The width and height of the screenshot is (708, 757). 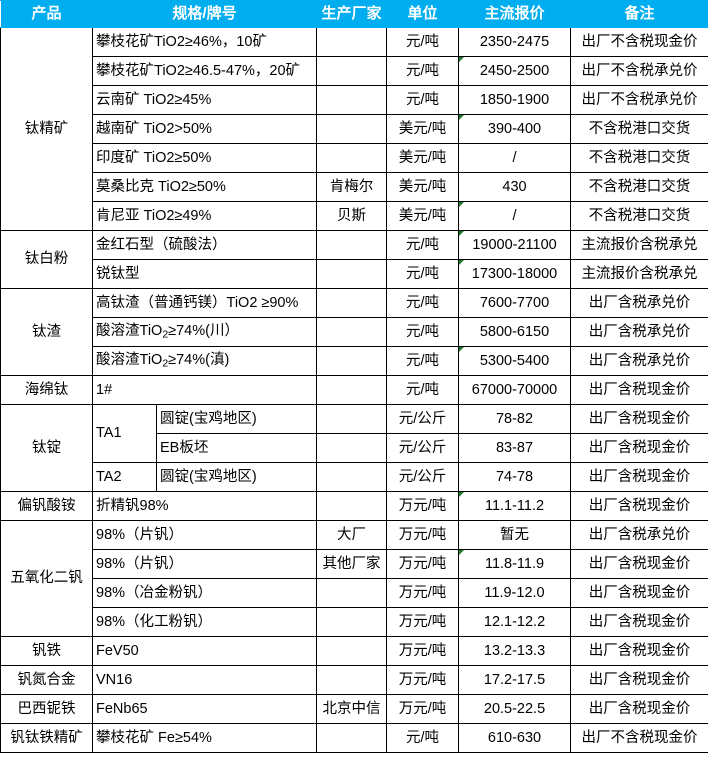 What do you see at coordinates (204, 245) in the screenshot?
I see `spec-cell: 金红石型（硫酸法）` at bounding box center [204, 245].